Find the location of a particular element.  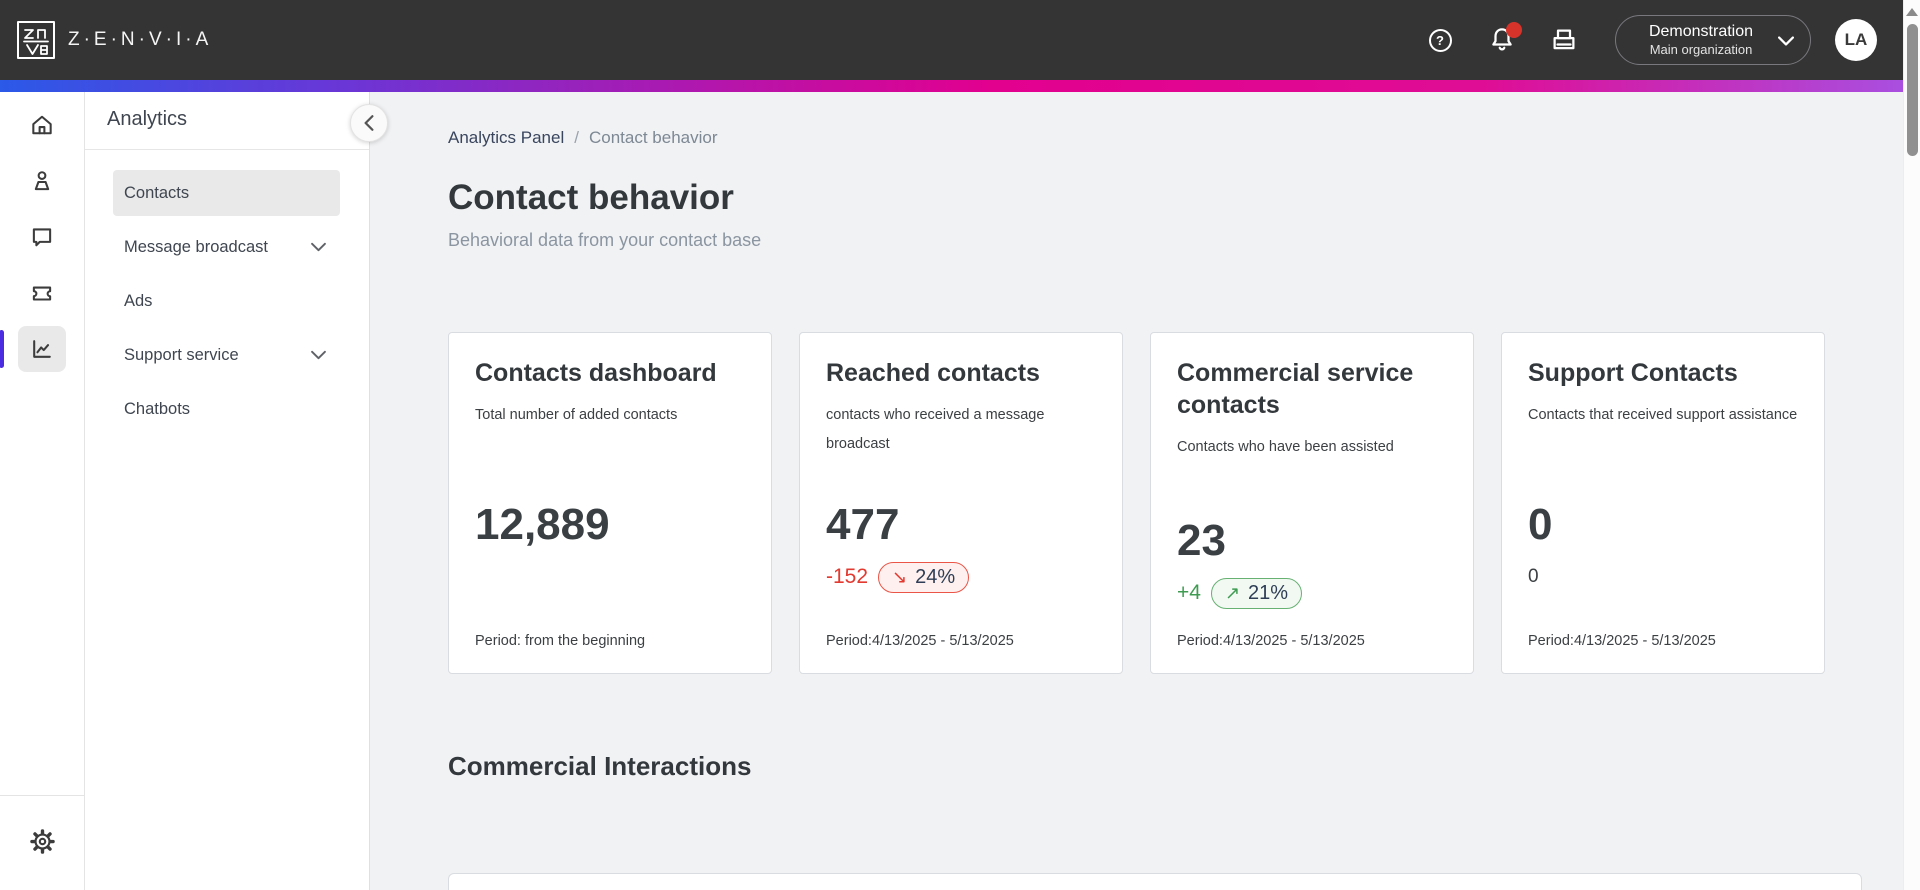

commercial-interactions-card-edge is located at coordinates (1155, 881).